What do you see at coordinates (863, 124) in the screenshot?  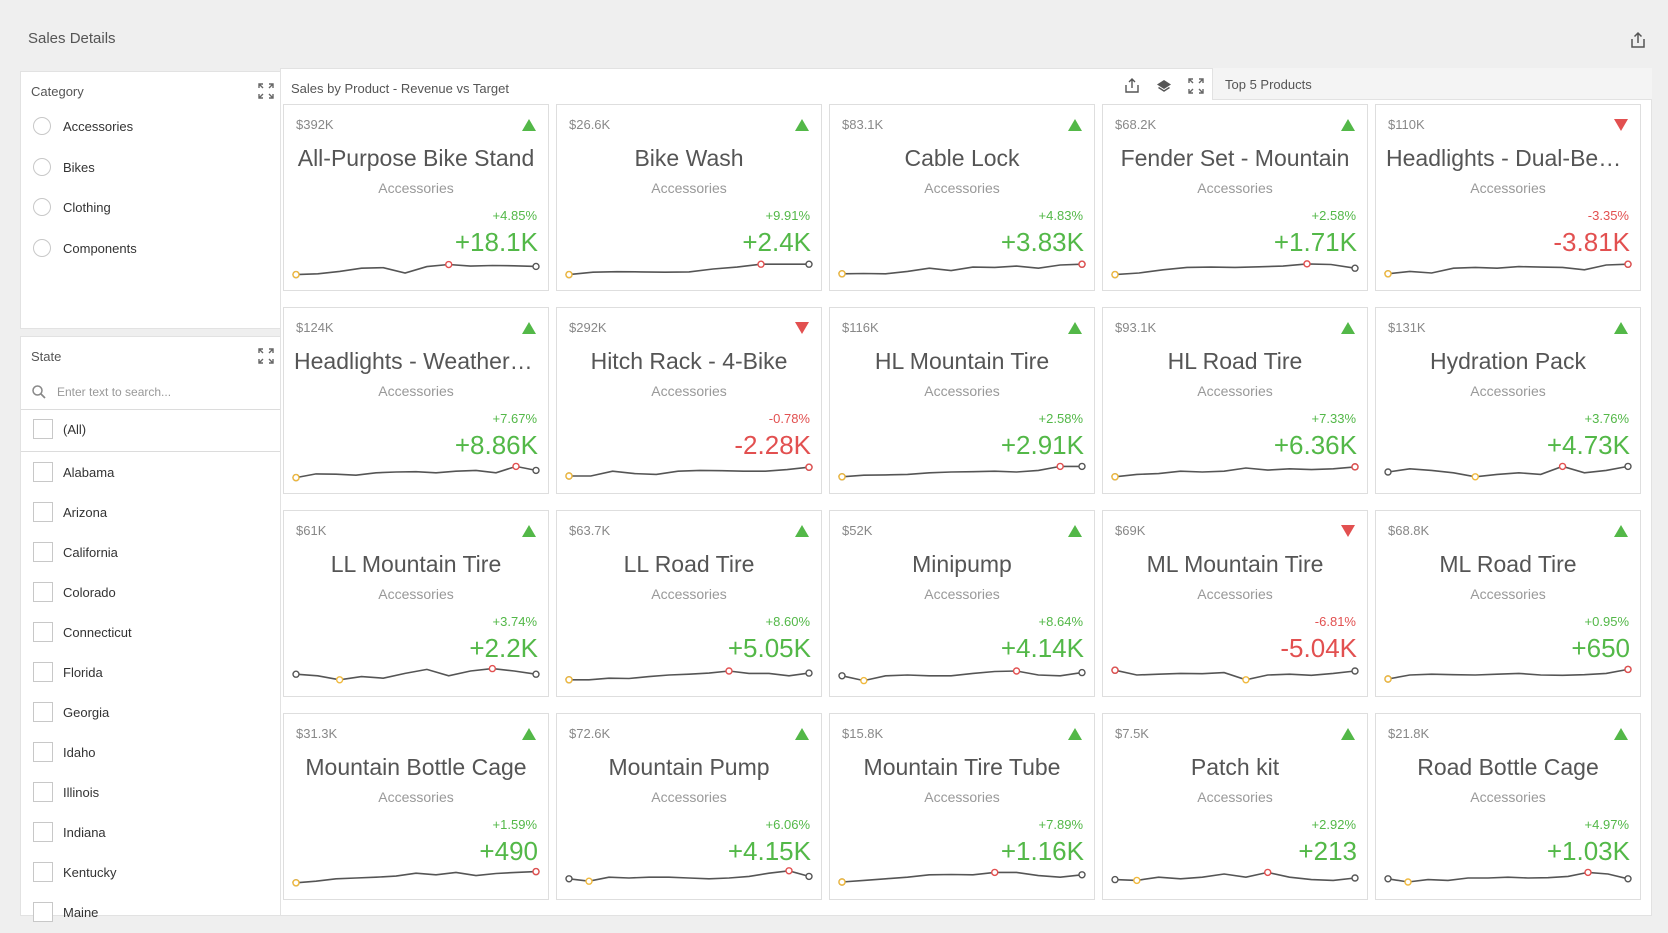 I see `target-value: $83.1K` at bounding box center [863, 124].